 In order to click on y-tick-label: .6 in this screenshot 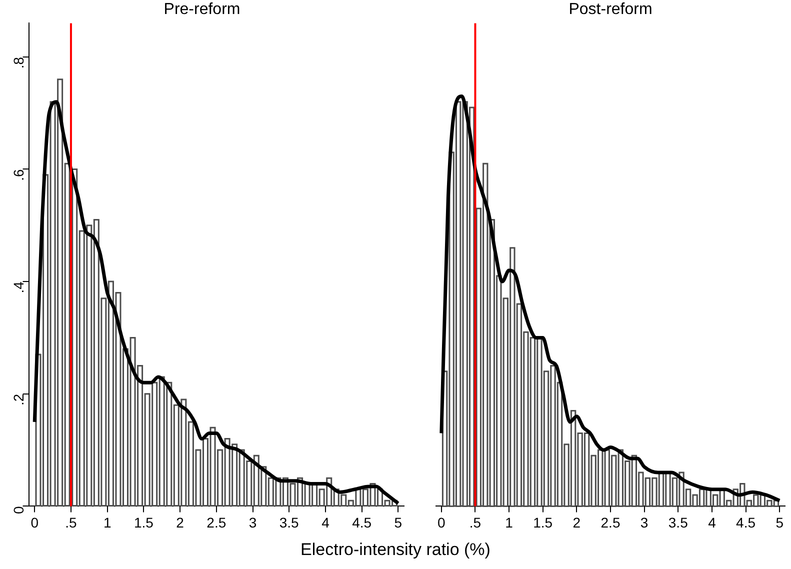, I will do `click(18, 175)`.